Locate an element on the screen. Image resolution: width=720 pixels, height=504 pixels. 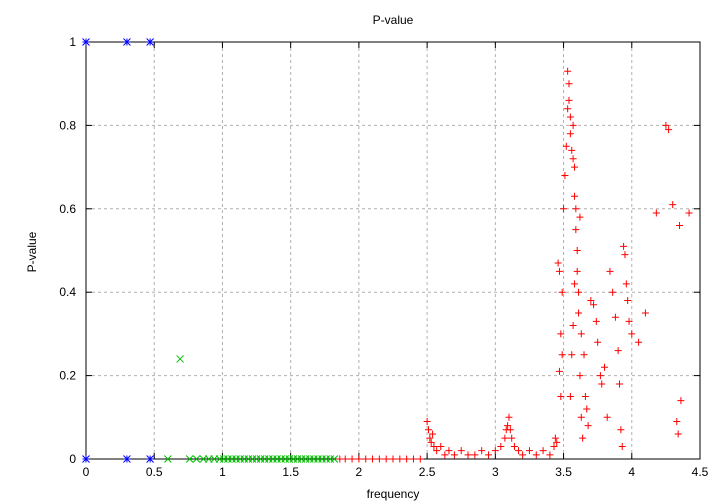
y-tick-label: 1 is located at coordinates (72, 42).